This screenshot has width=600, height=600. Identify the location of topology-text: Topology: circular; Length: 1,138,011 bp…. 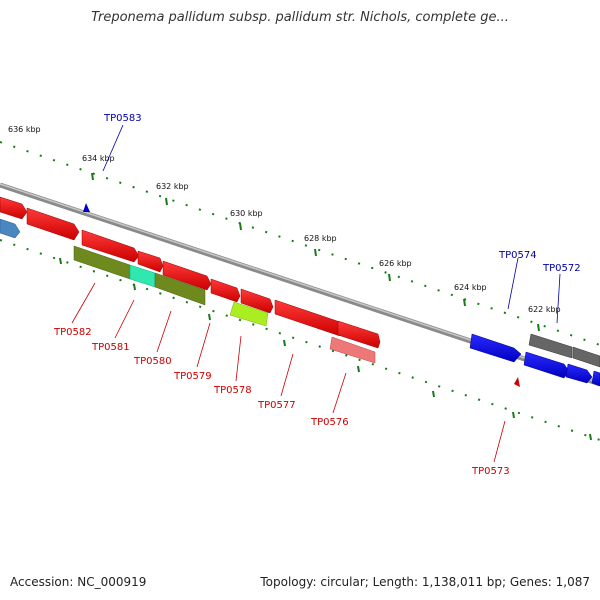
(425, 582).